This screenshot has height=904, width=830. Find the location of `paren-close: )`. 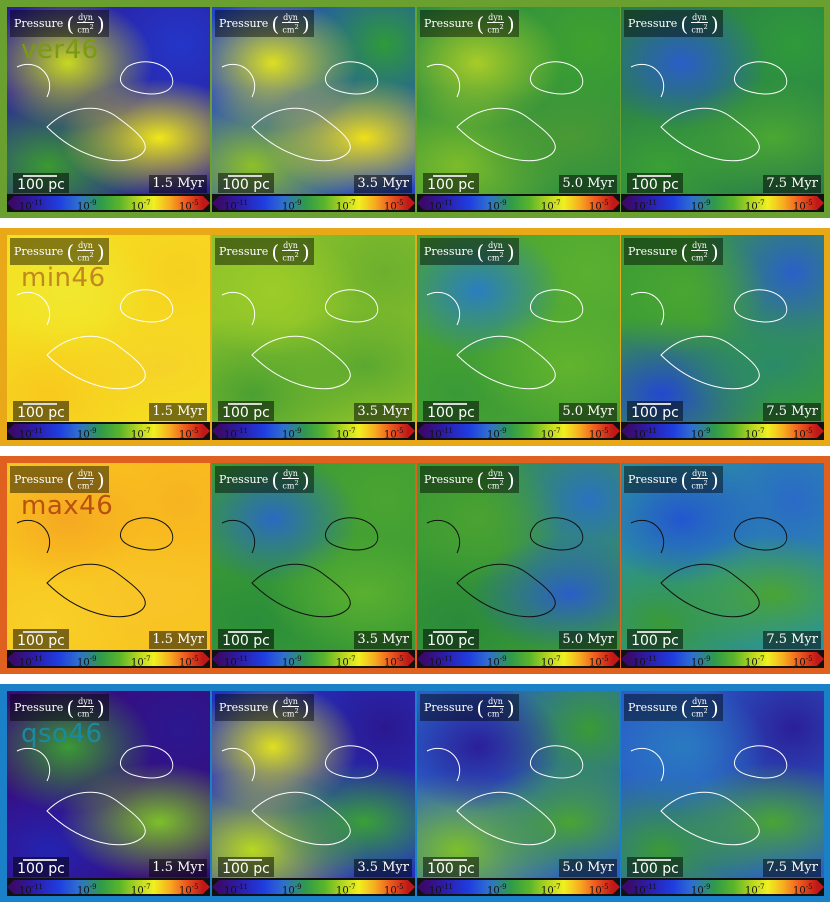

paren-close: ) is located at coordinates (510, 479).